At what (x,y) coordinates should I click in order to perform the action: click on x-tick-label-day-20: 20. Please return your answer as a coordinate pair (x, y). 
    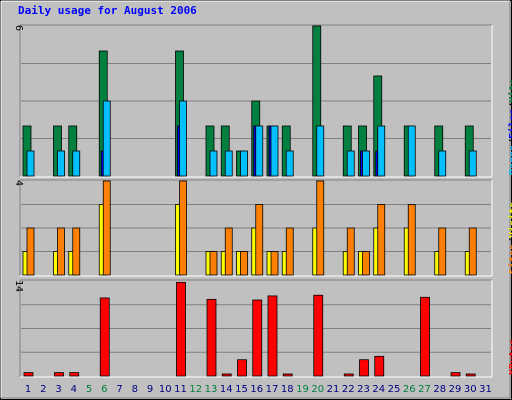
    Looking at the image, I should click on (317, 389).